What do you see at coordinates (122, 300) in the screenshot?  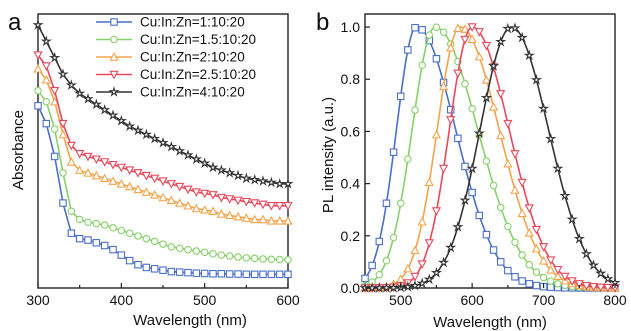 I see `x-tick-label: 400` at bounding box center [122, 300].